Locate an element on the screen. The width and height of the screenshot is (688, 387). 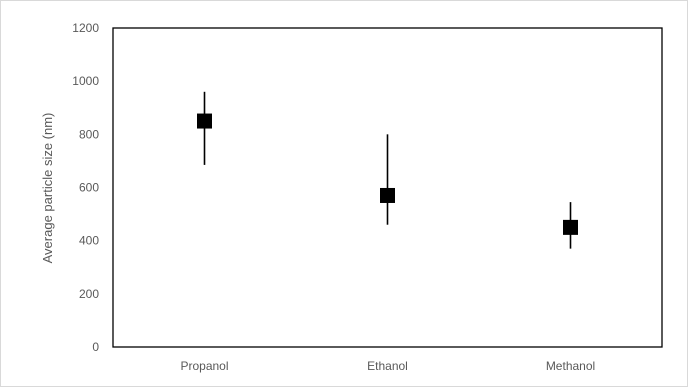
y-tick-label-6: 1200 is located at coordinates (85, 28).